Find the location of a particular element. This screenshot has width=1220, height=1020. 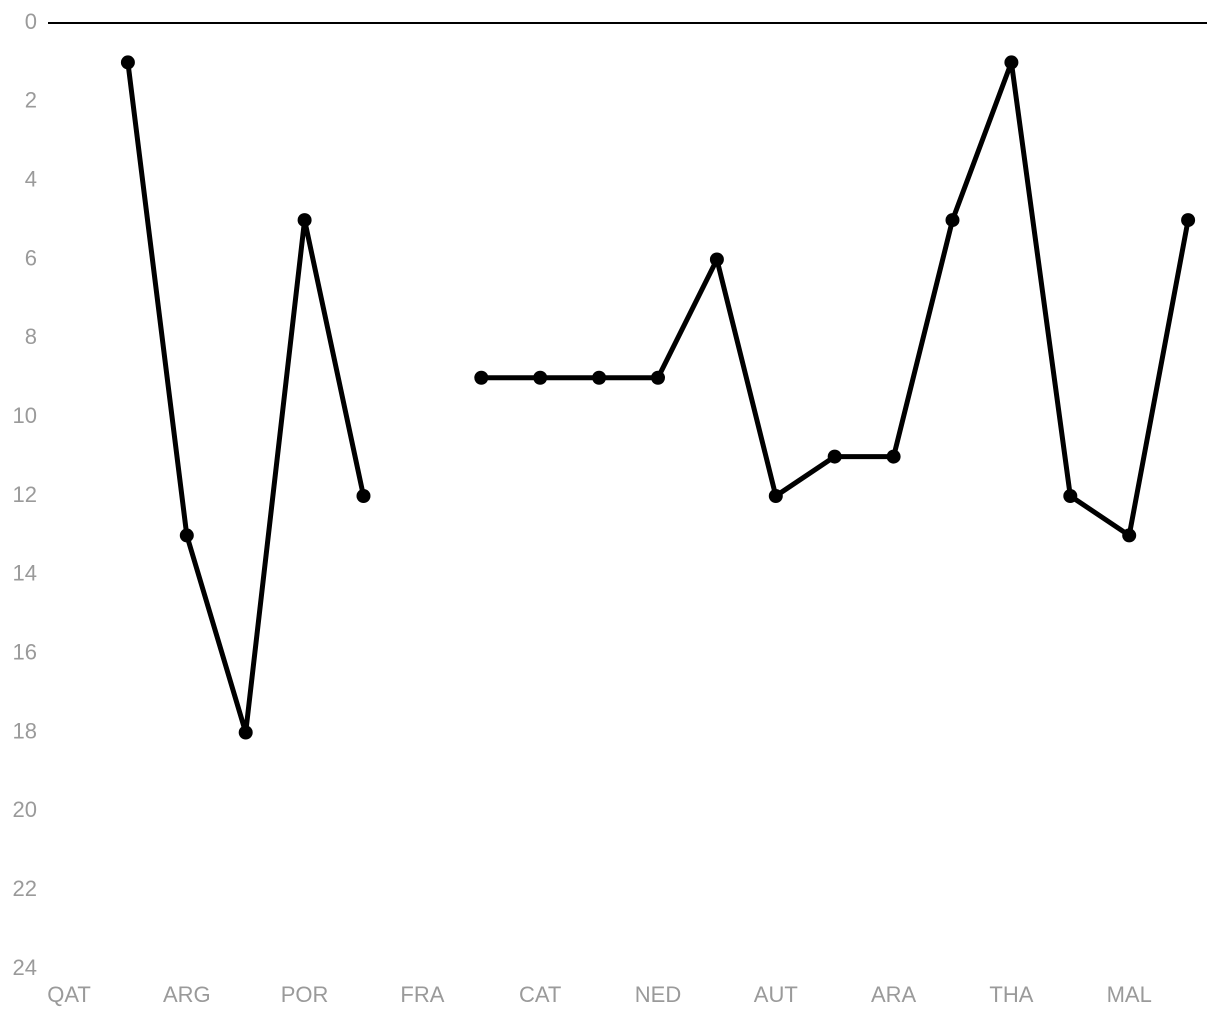

x-tick-label: AUT is located at coordinates (776, 994).